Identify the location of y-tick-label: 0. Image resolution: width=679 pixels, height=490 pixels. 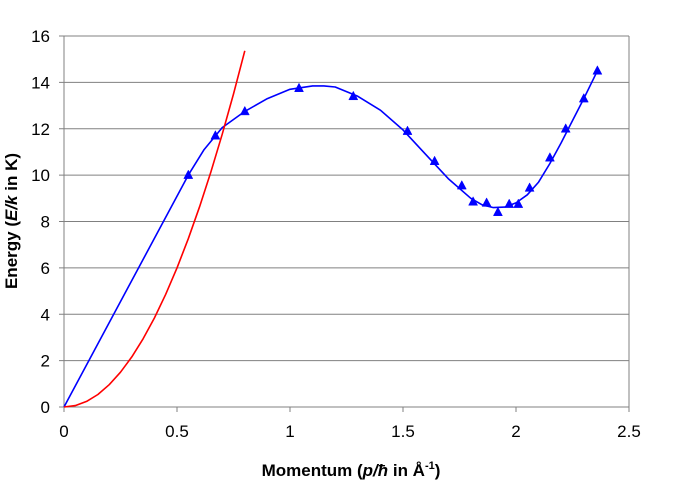
(45, 407).